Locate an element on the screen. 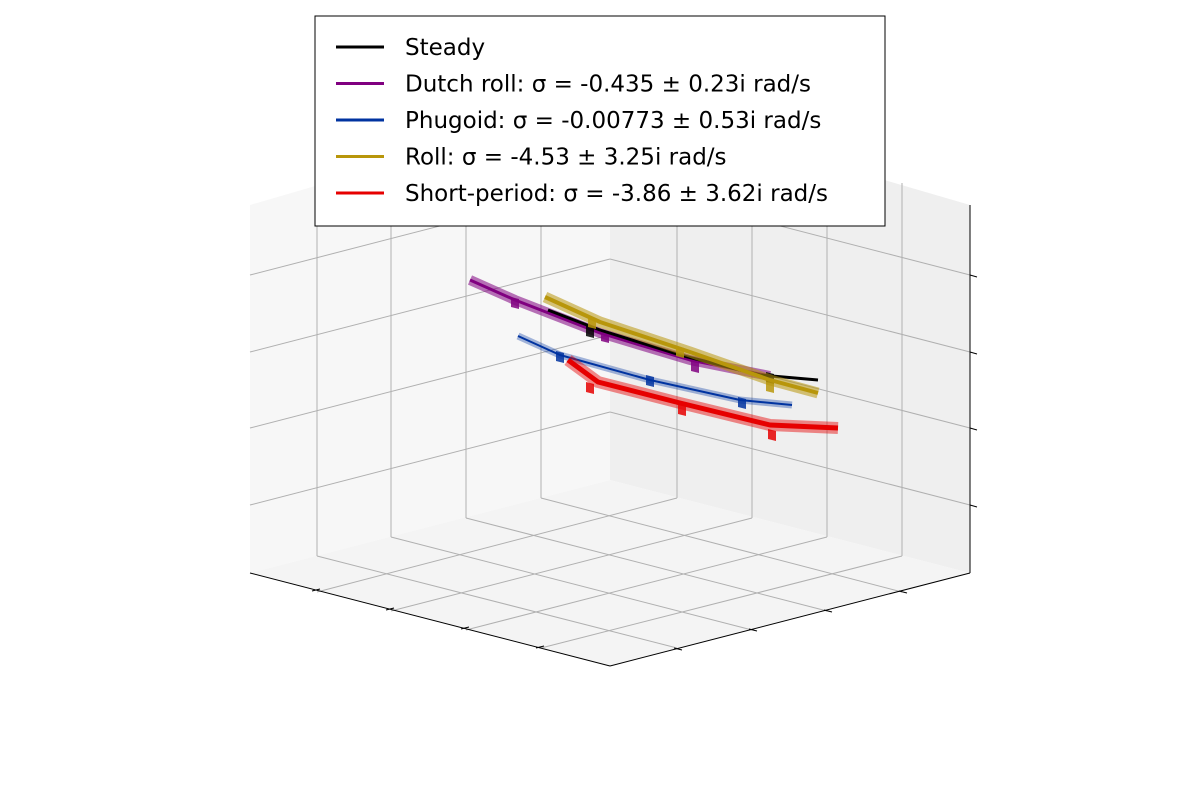  legend-label-0: Steady is located at coordinates (445, 48).